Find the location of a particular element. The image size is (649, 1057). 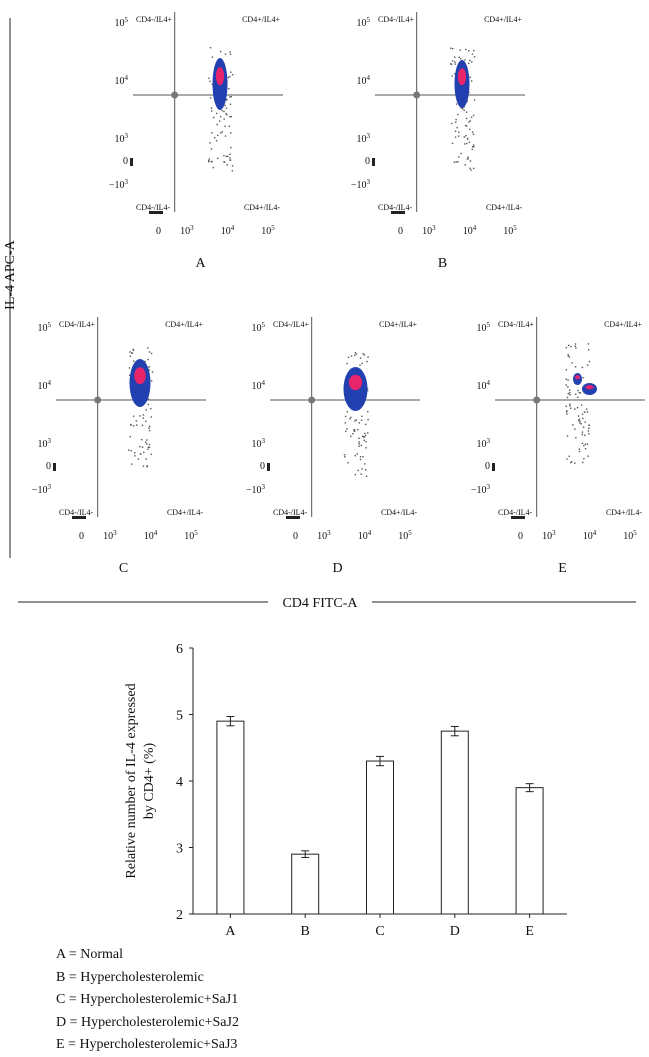

density-peak-pink is located at coordinates (355, 382).